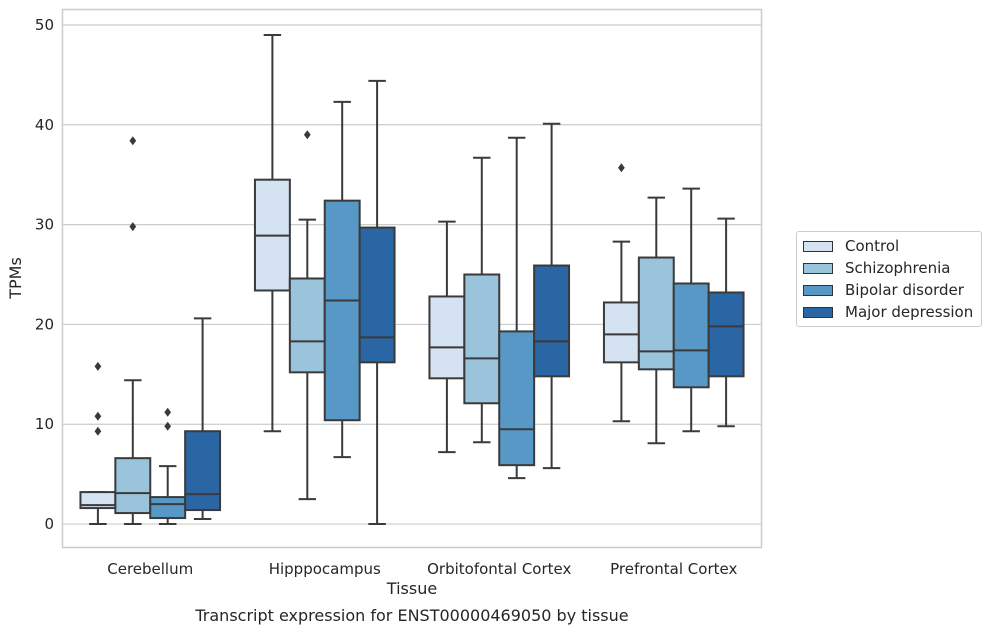 The image size is (993, 638). I want to click on box-control-hipppocampus, so click(272, 233).